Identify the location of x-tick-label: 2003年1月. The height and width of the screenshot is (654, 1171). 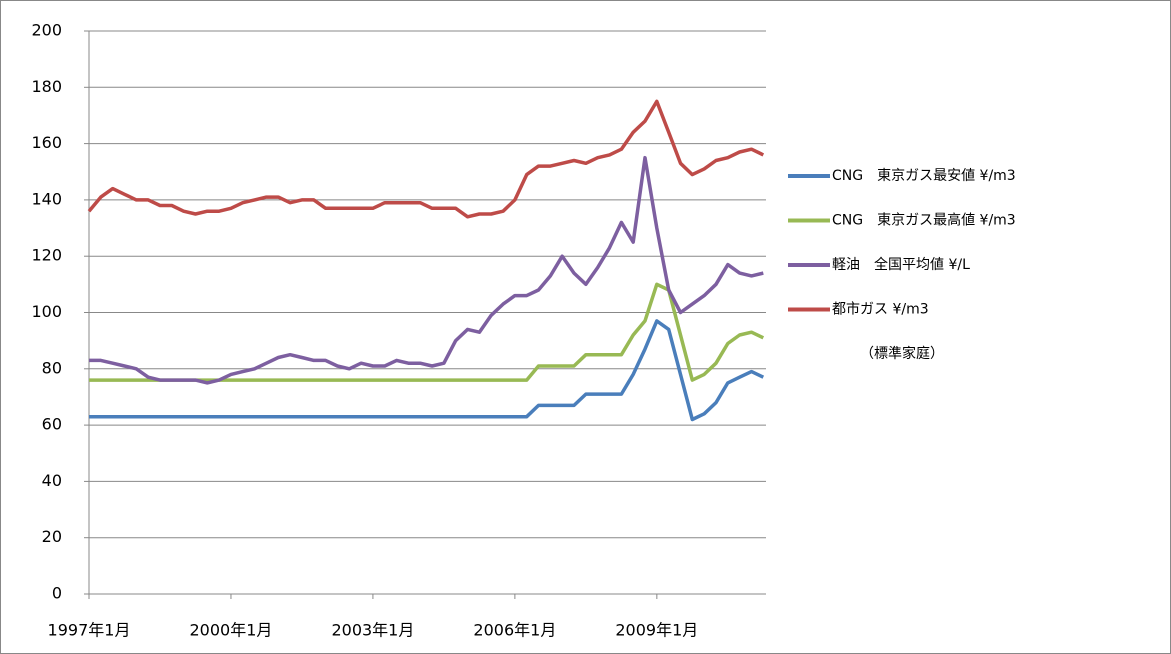
(372, 630).